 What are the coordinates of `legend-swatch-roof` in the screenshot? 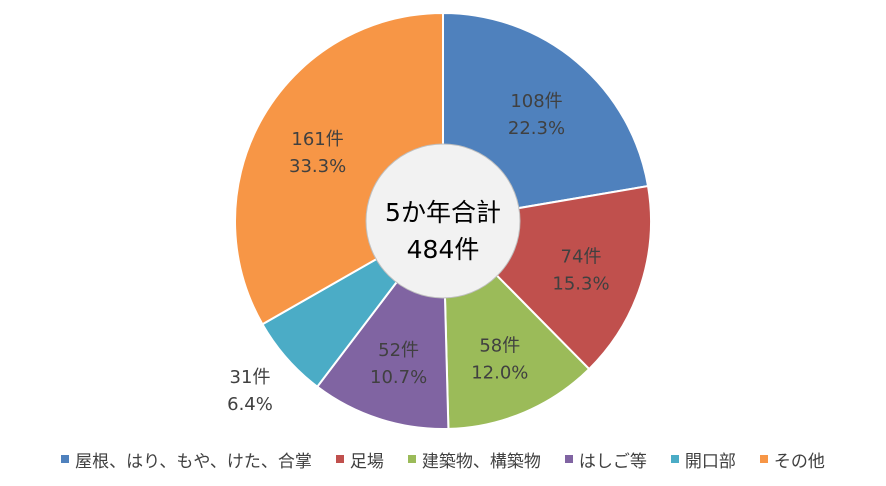 It's located at (65, 459).